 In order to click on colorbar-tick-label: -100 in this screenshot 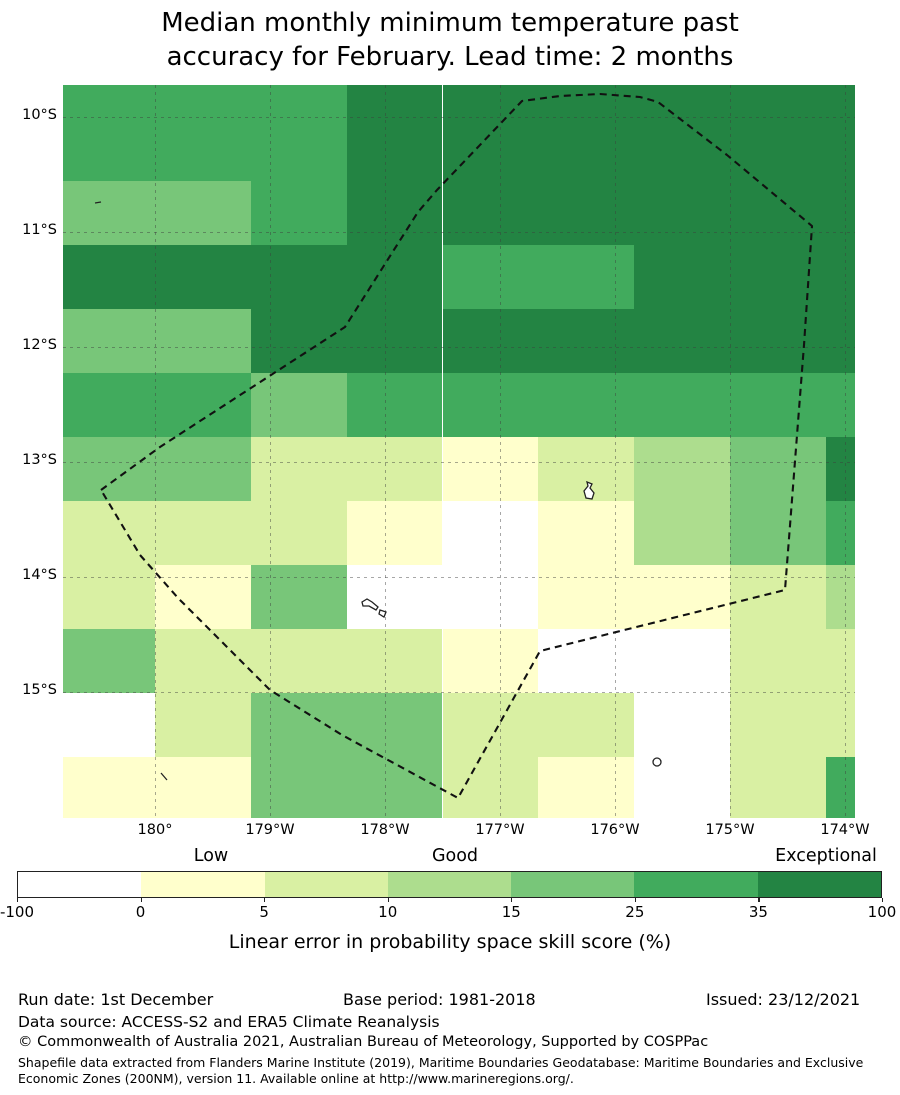, I will do `click(17, 912)`.